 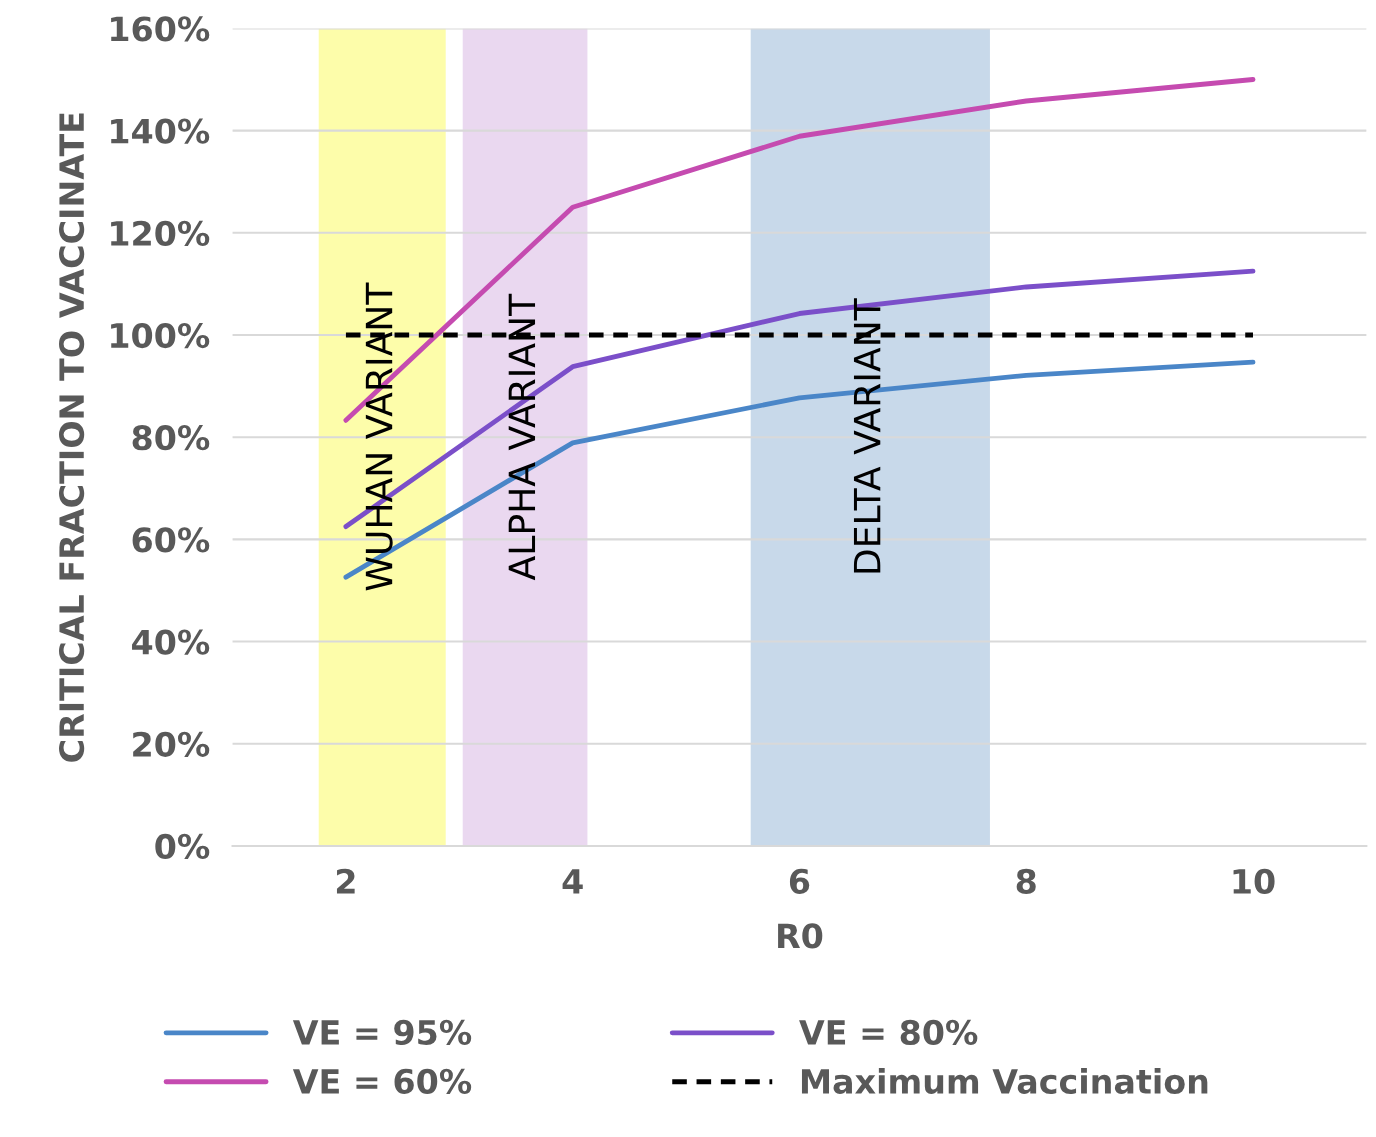 I want to click on x-tick-label: 8, so click(x=1026, y=881).